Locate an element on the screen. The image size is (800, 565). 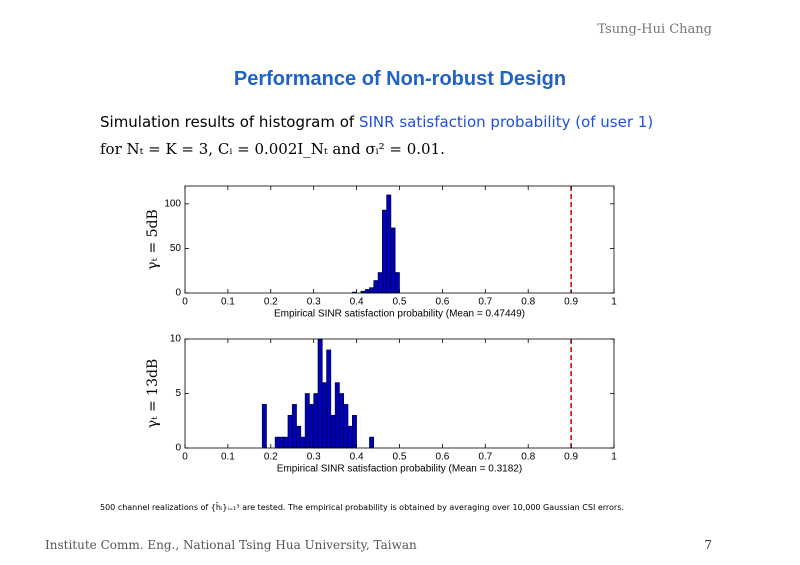
y-tick-label: 10 is located at coordinates (176, 339).